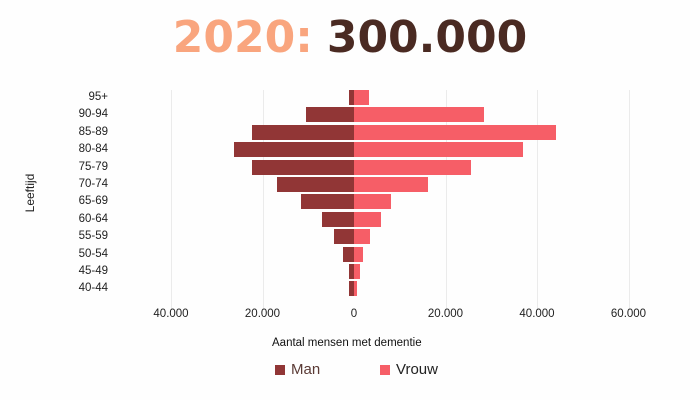 This screenshot has height=400, width=700. I want to click on legend-item-vrouw: Vrouw, so click(409, 369).